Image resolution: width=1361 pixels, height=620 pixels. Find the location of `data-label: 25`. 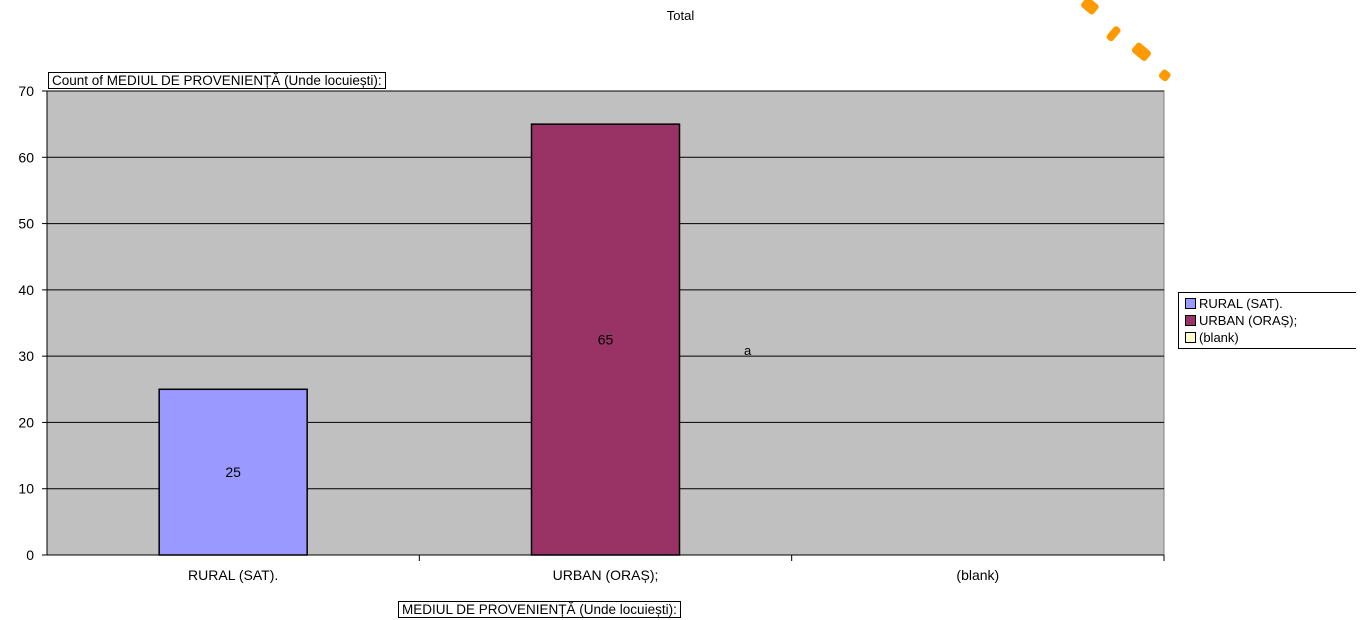

data-label: 25 is located at coordinates (233, 472).